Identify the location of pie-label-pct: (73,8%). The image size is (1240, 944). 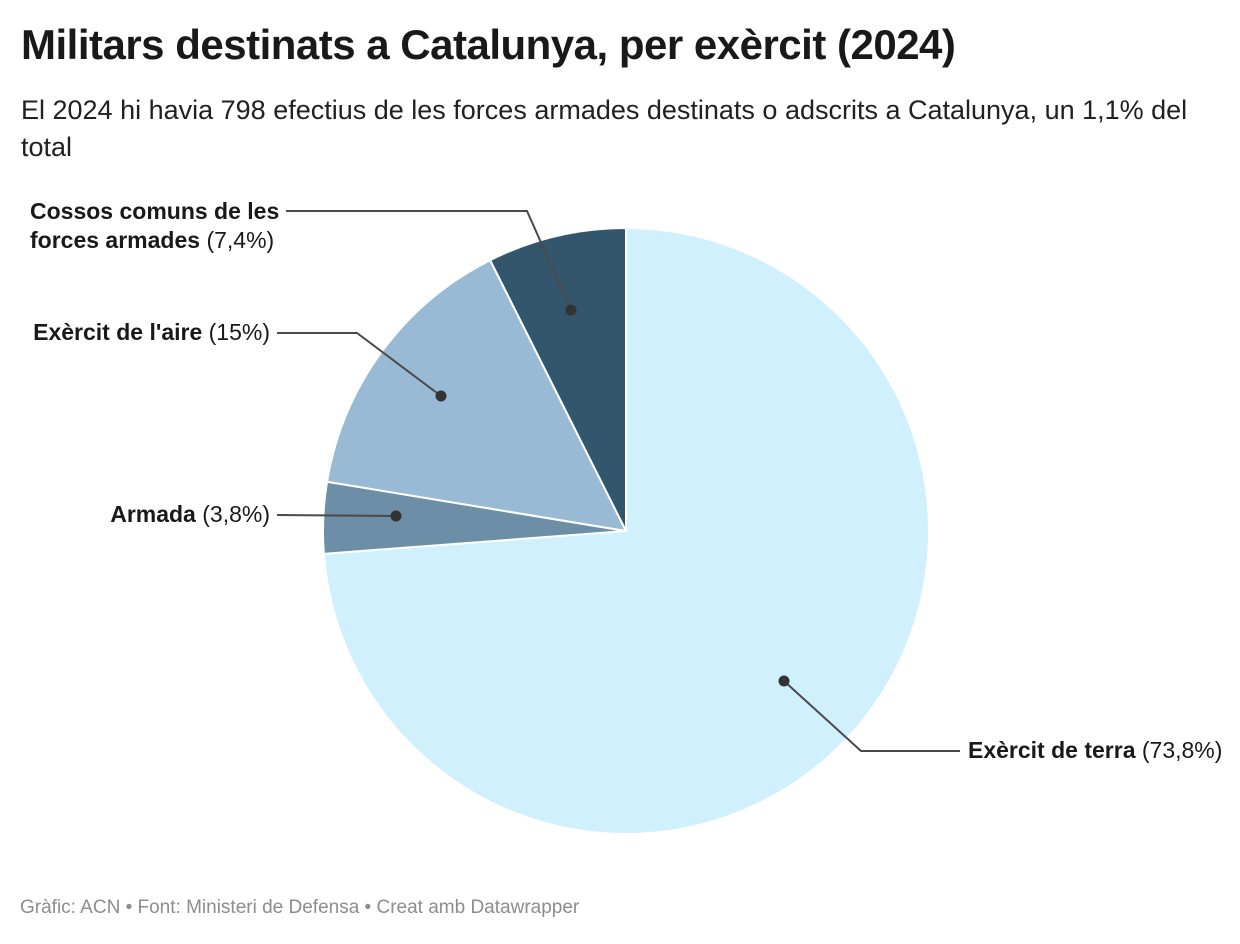
(1182, 750).